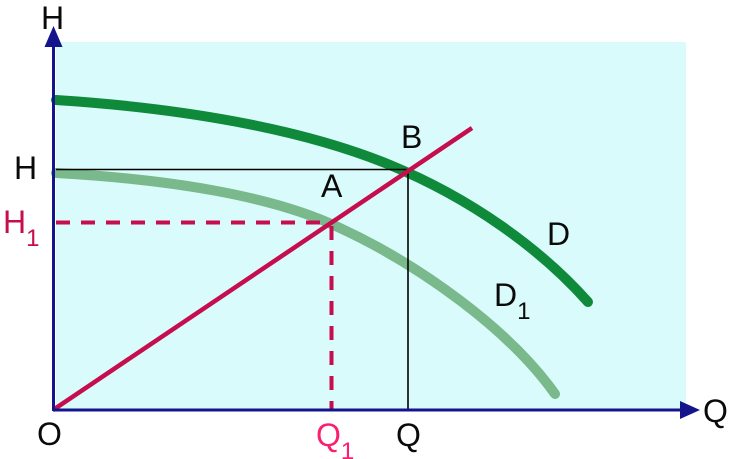 The width and height of the screenshot is (733, 459). I want to click on q1-value-label: Q1, so click(335, 438).